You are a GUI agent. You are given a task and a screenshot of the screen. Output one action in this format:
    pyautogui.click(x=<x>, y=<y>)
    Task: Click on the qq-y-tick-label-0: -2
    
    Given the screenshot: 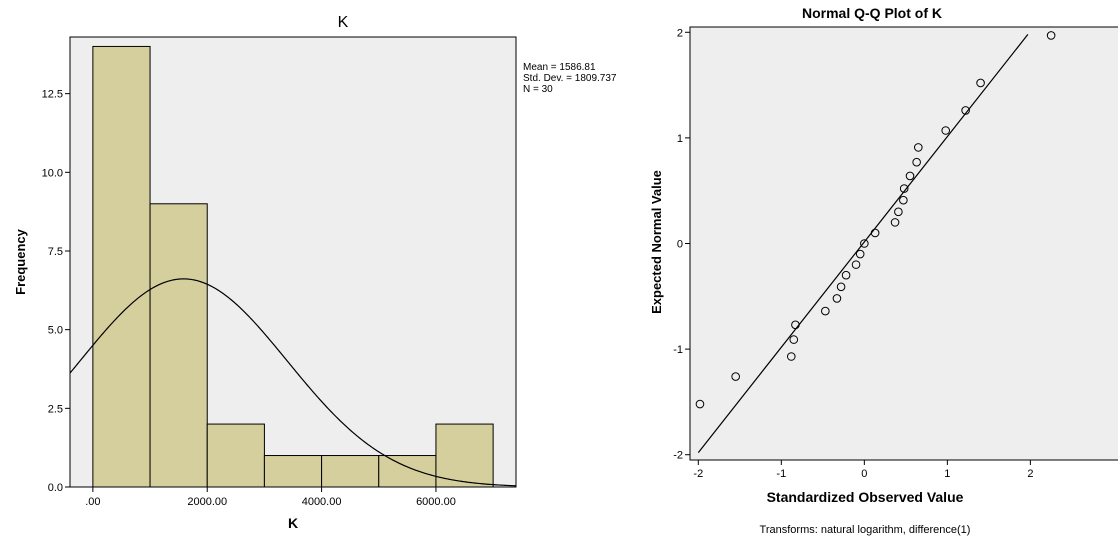 What is the action you would take?
    pyautogui.click(x=678, y=456)
    